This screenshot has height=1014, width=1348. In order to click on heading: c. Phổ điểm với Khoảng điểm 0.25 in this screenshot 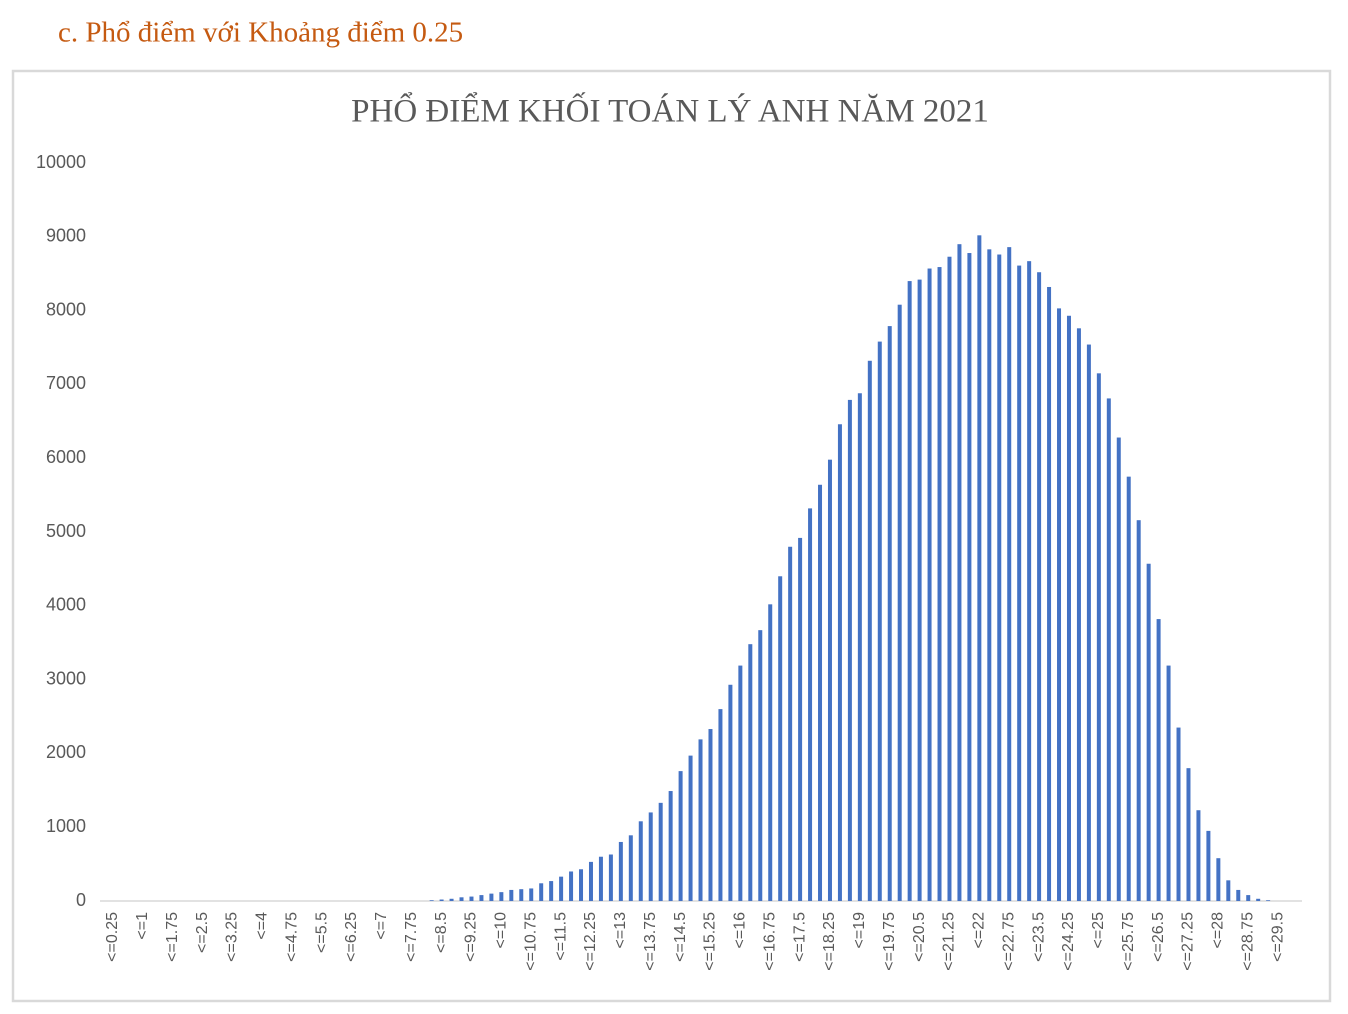, I will do `click(260, 33)`.